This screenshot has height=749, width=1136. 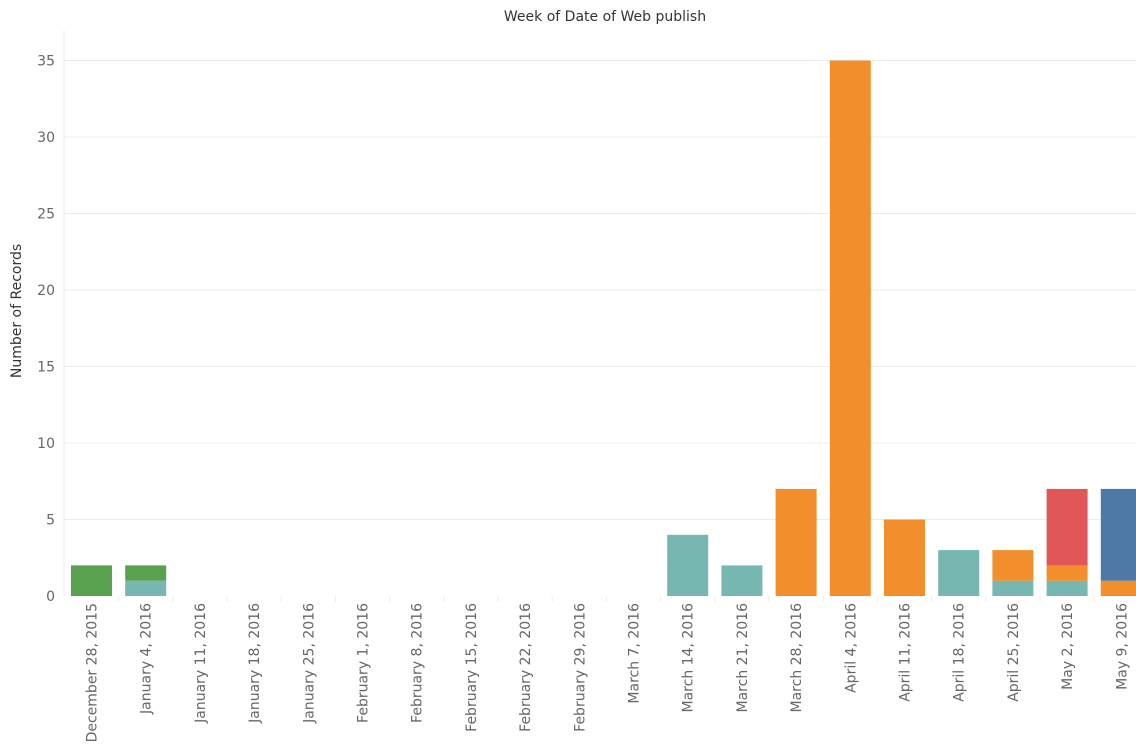 What do you see at coordinates (46, 215) in the screenshot?
I see `y-tick-label: 25` at bounding box center [46, 215].